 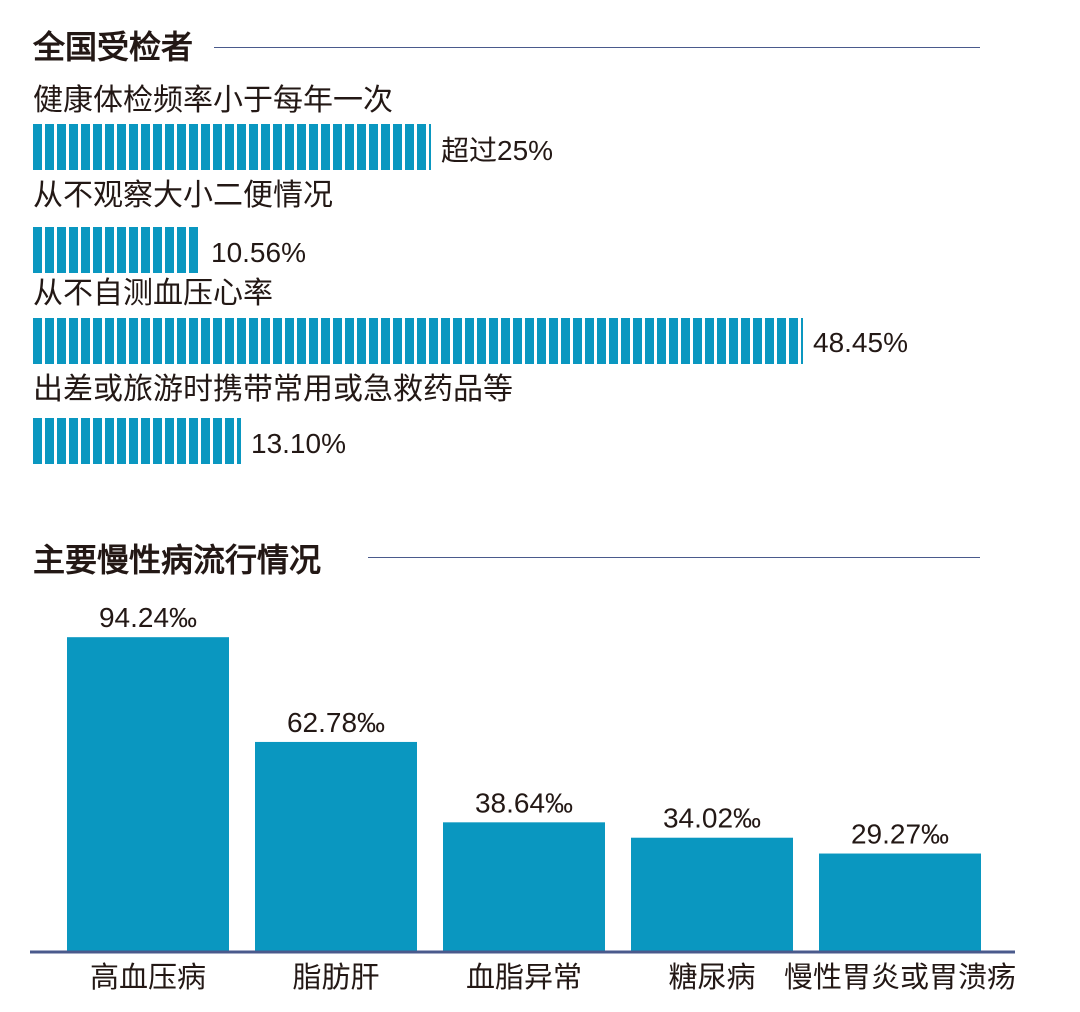 I want to click on bar-value-label-1: 94.24‰, so click(x=148, y=617).